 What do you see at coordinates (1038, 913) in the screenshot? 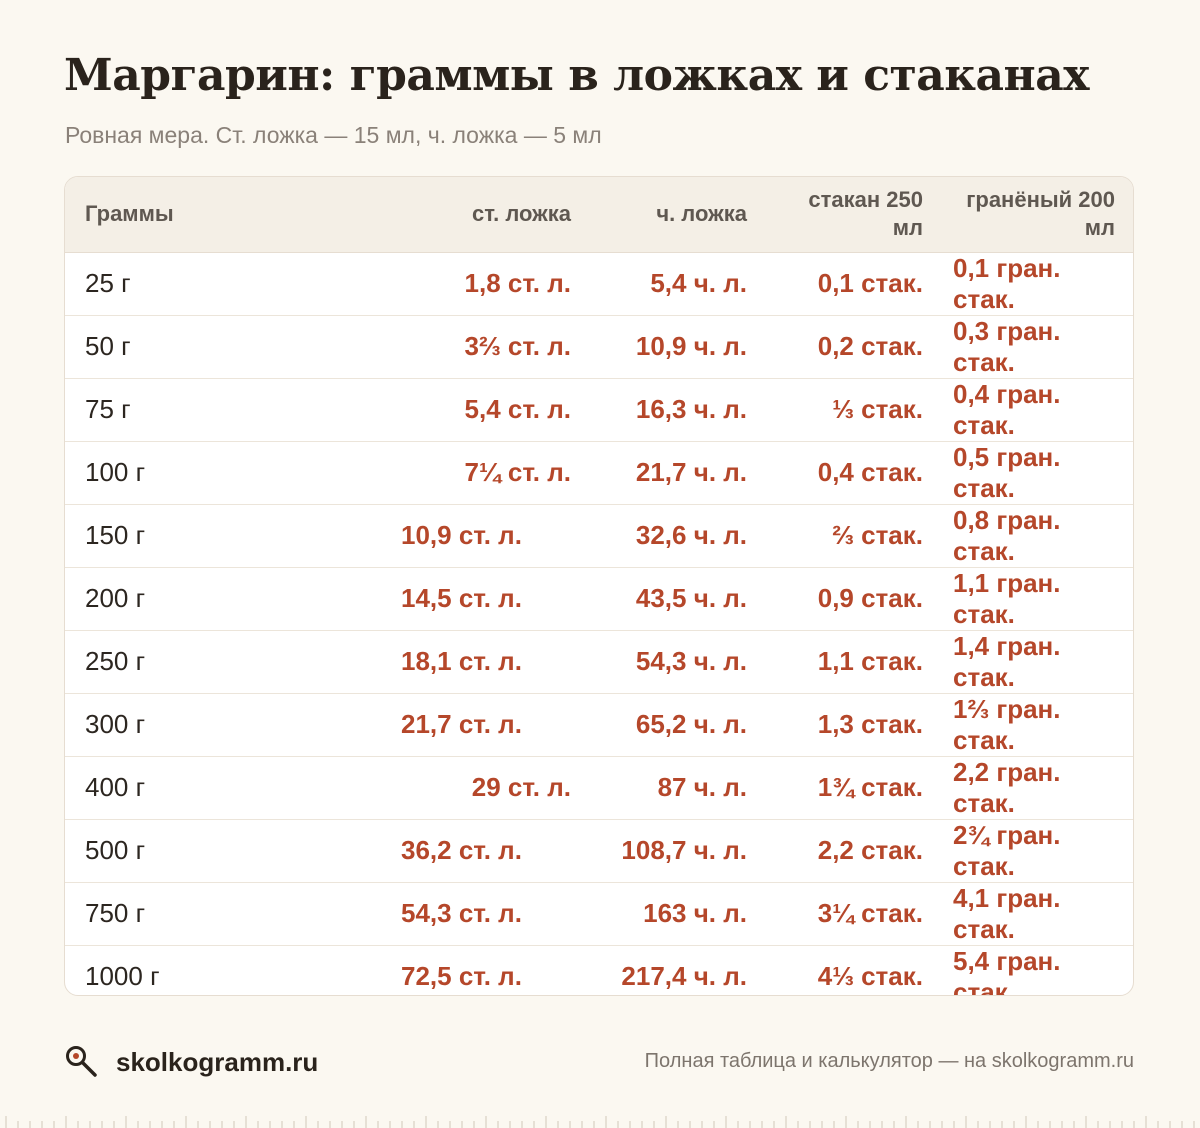
I see `cell-faceted-glass-200: 4,1 гран. стак.` at bounding box center [1038, 913].